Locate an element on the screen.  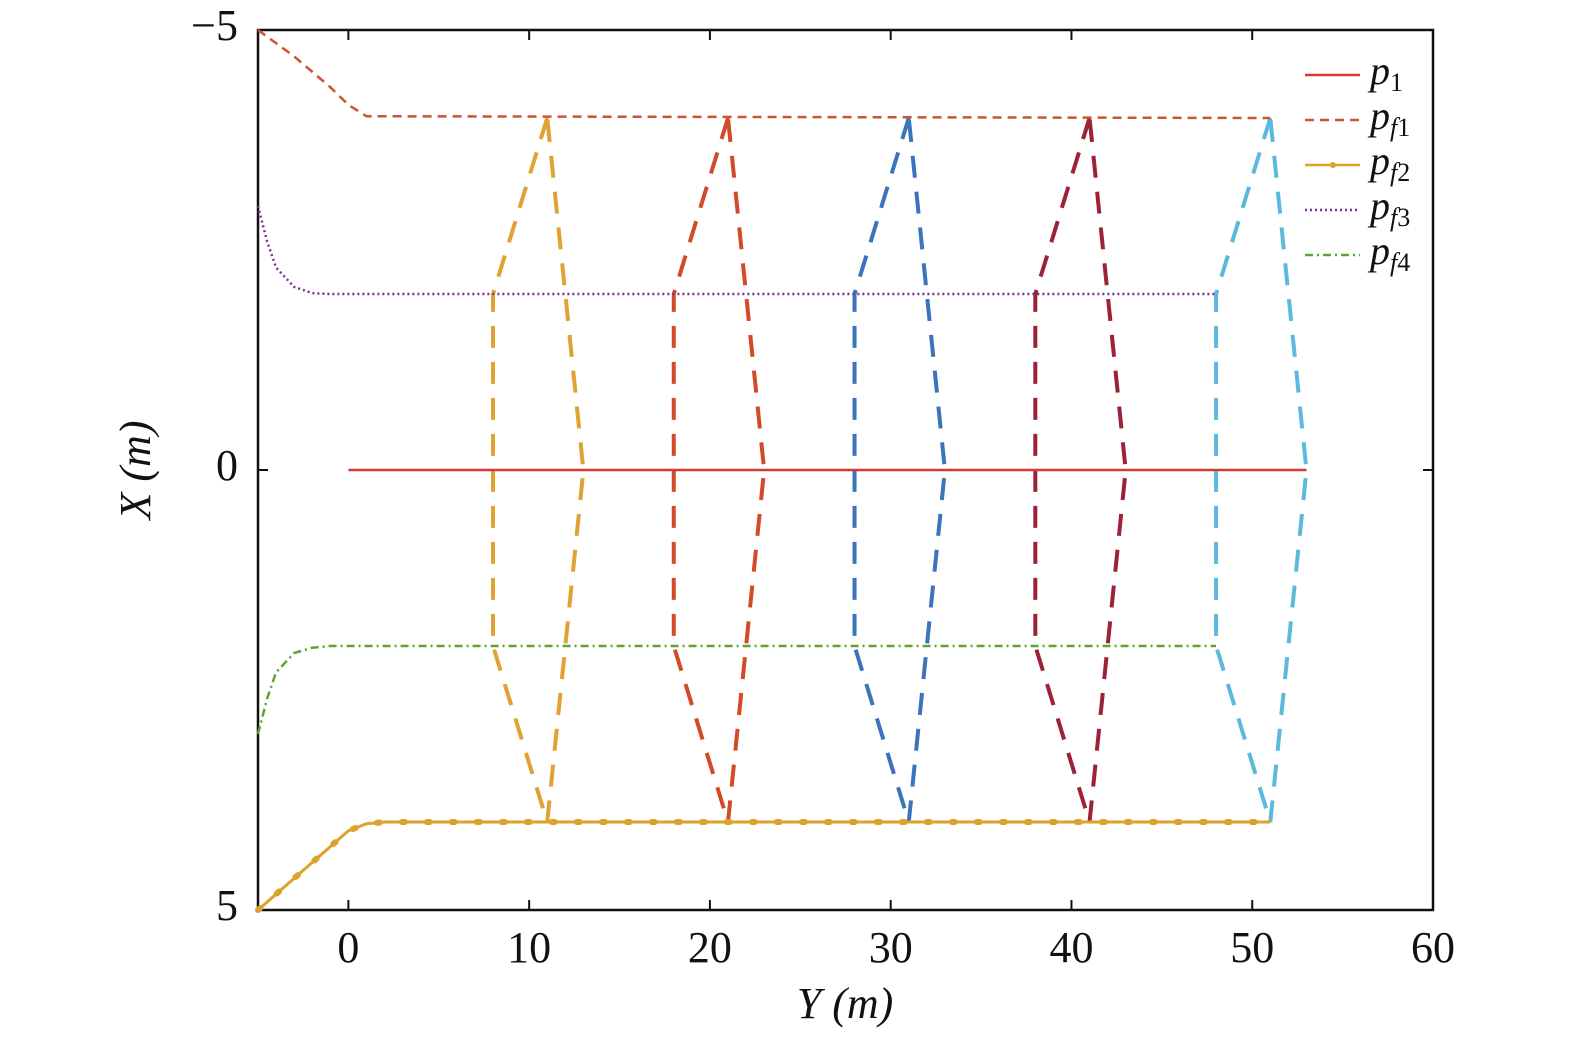
x-tick-label: 0 is located at coordinates (348, 947).